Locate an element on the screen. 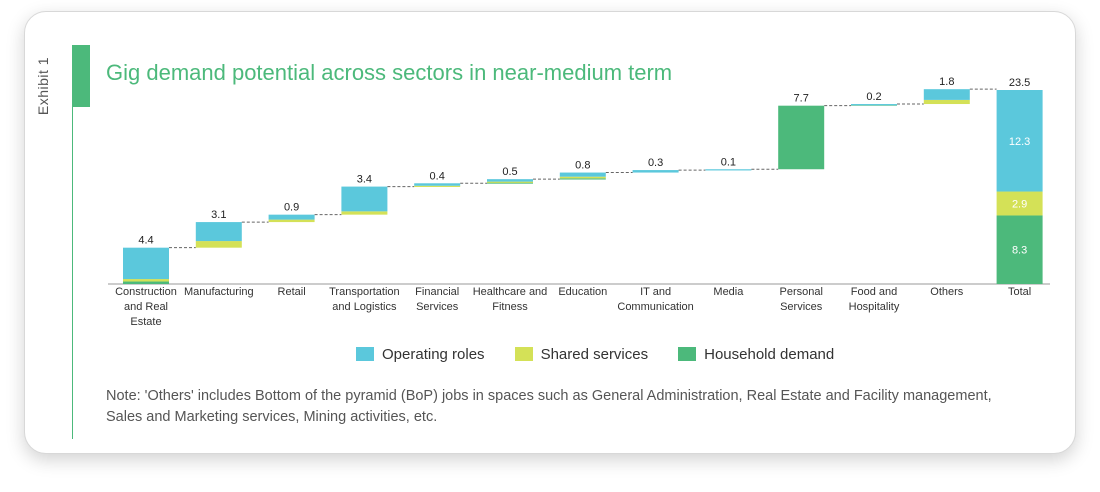 The image size is (1100, 492). legend-item-household: Household demand is located at coordinates (756, 354).